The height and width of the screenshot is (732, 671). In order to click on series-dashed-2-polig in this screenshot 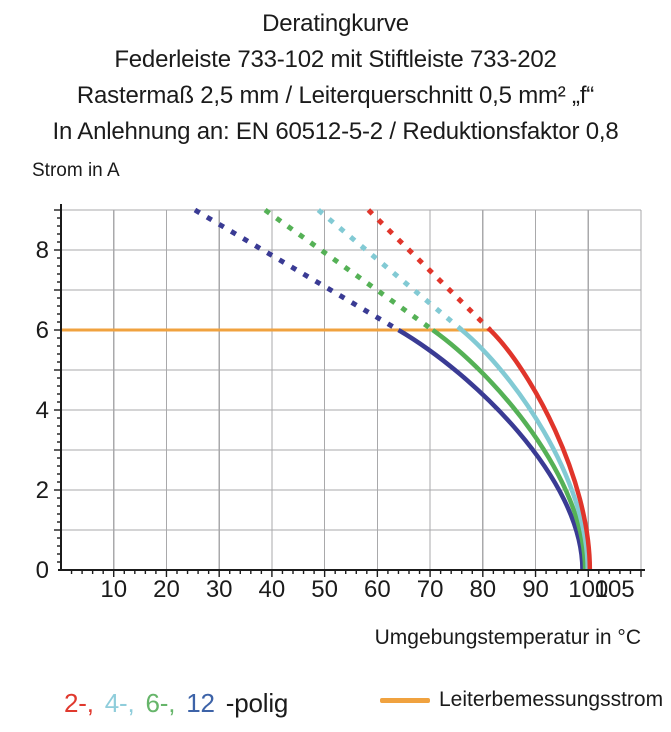, I will do `click(429, 270)`.